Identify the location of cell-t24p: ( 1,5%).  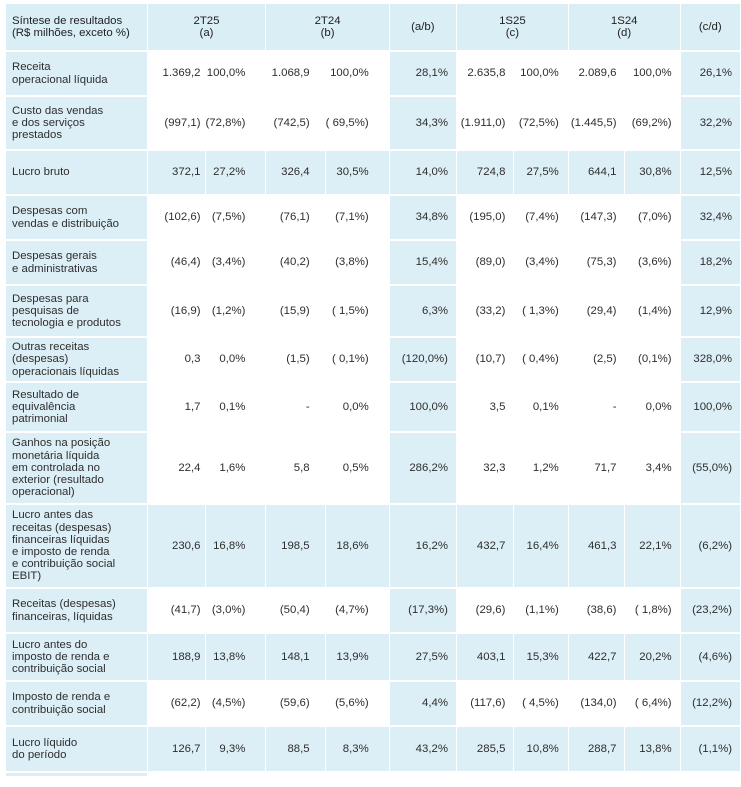
(357, 312).